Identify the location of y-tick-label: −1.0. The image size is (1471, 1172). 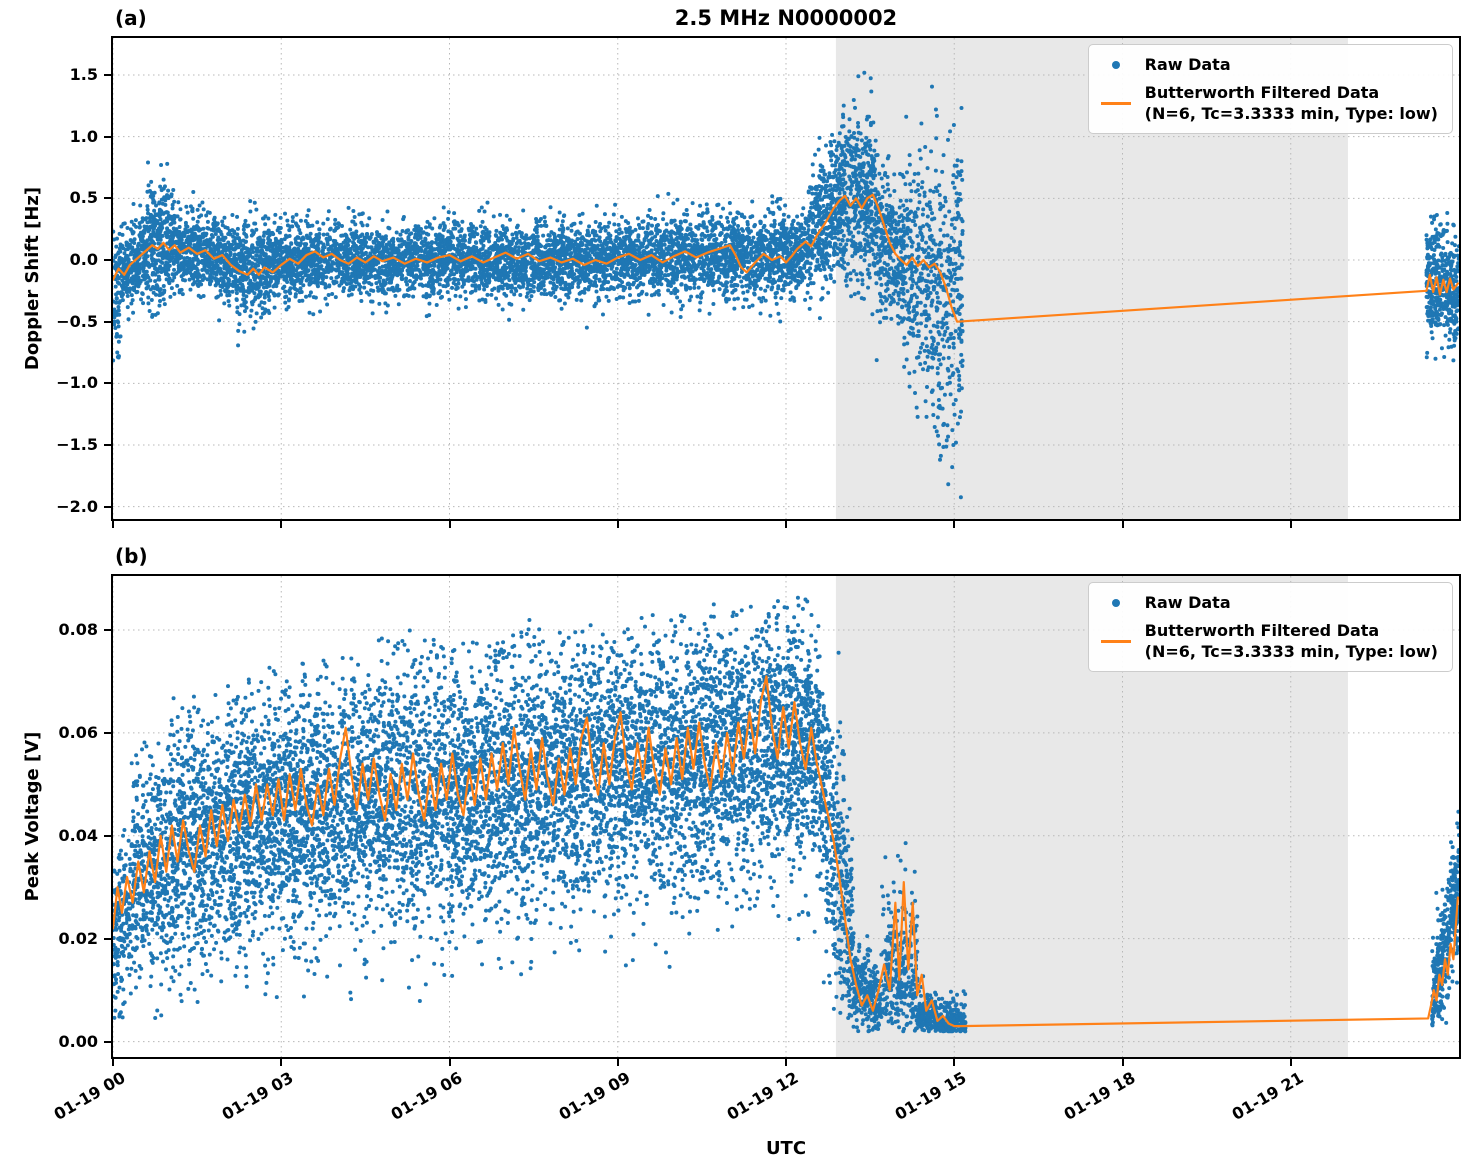
(77, 383).